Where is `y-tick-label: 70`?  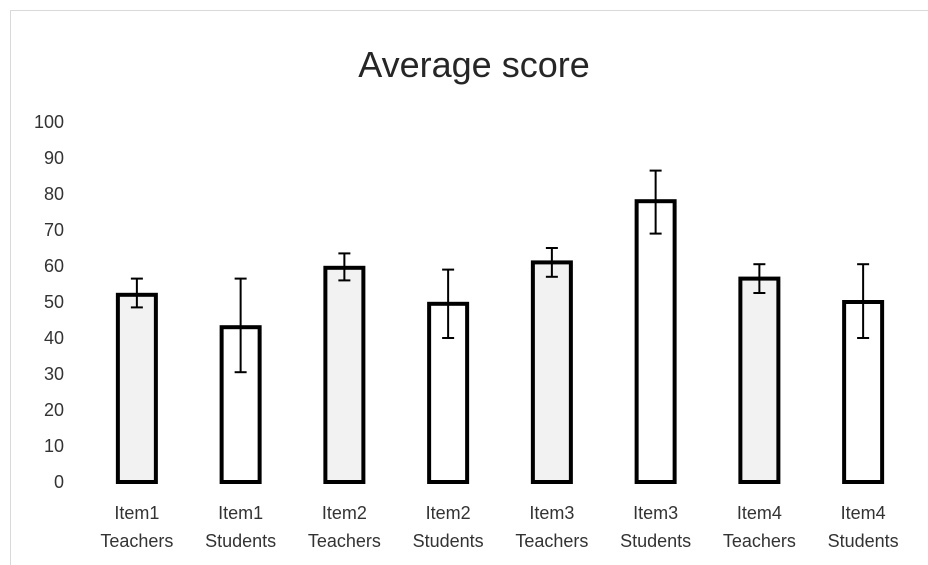 y-tick-label: 70 is located at coordinates (54, 230).